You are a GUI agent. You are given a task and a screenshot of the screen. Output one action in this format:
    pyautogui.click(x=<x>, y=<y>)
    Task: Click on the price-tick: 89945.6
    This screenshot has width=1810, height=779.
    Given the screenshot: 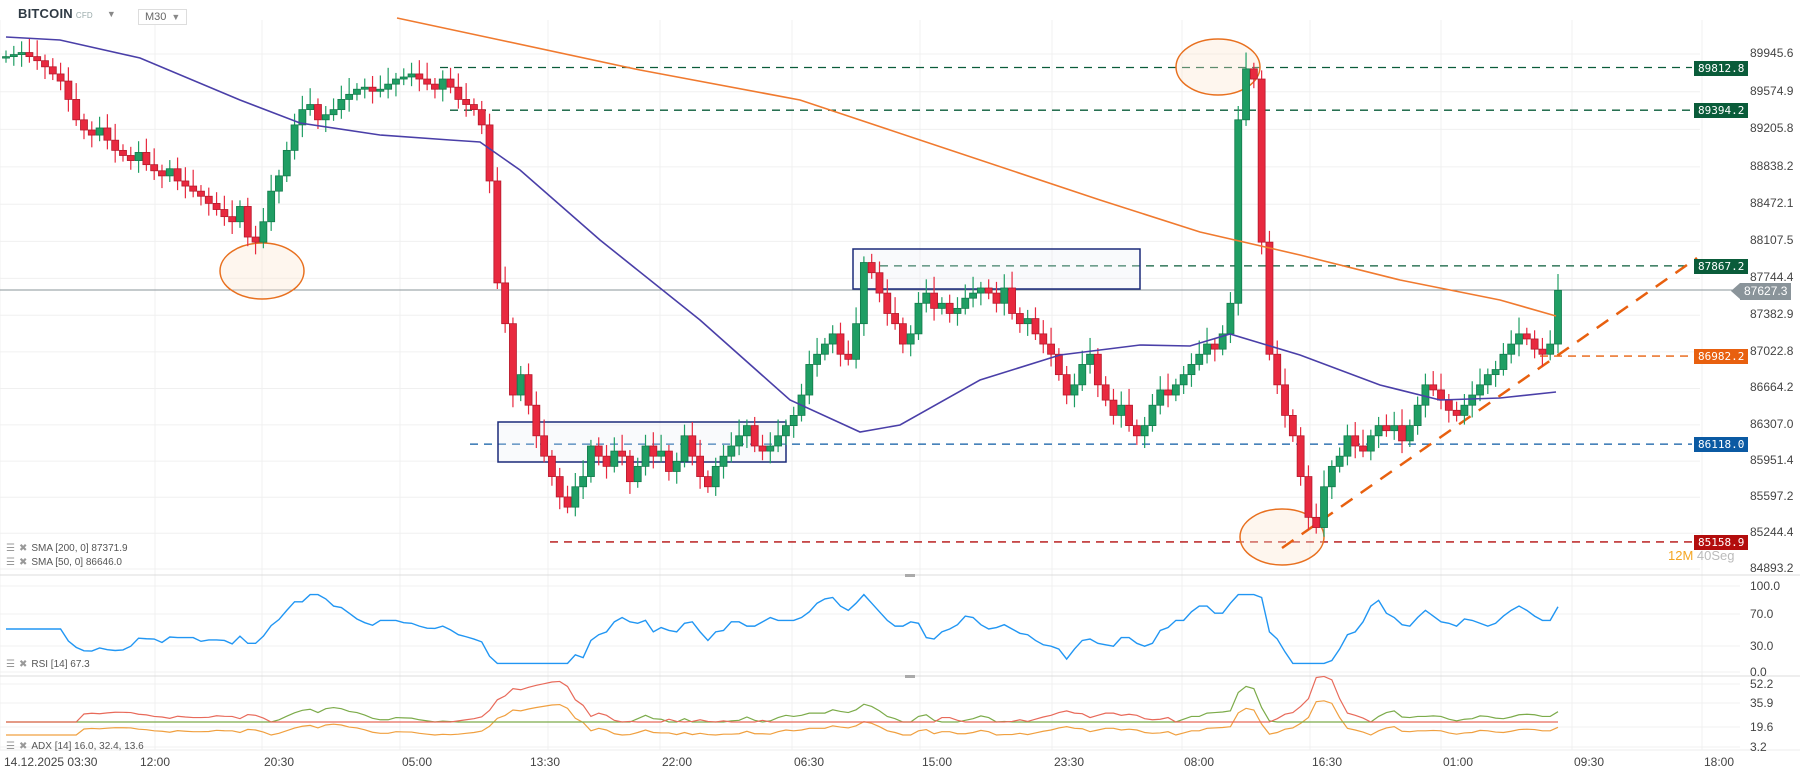 What is the action you would take?
    pyautogui.click(x=1772, y=53)
    